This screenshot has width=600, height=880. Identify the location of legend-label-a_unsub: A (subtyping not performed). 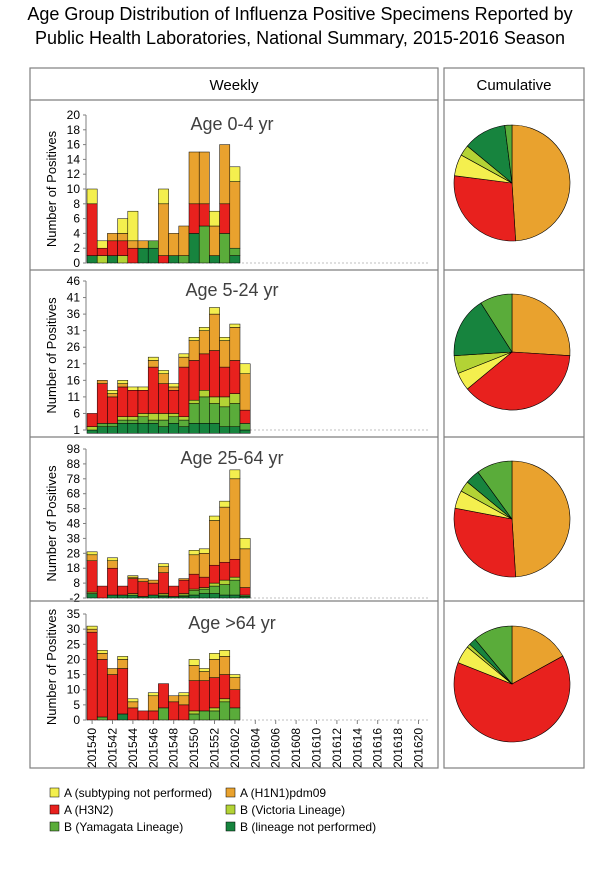
(138, 793).